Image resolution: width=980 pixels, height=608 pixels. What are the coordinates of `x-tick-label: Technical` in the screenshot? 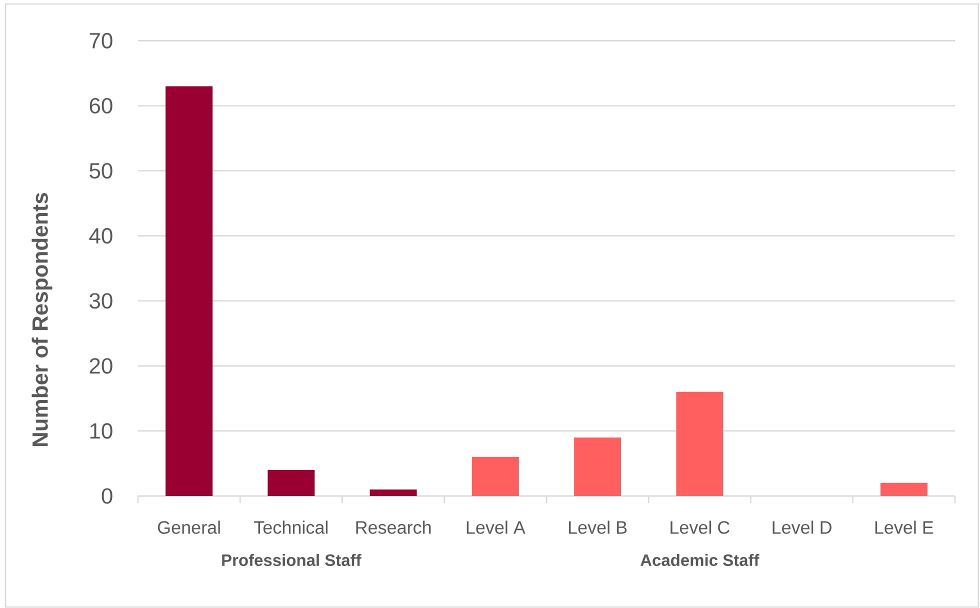 It's located at (291, 527).